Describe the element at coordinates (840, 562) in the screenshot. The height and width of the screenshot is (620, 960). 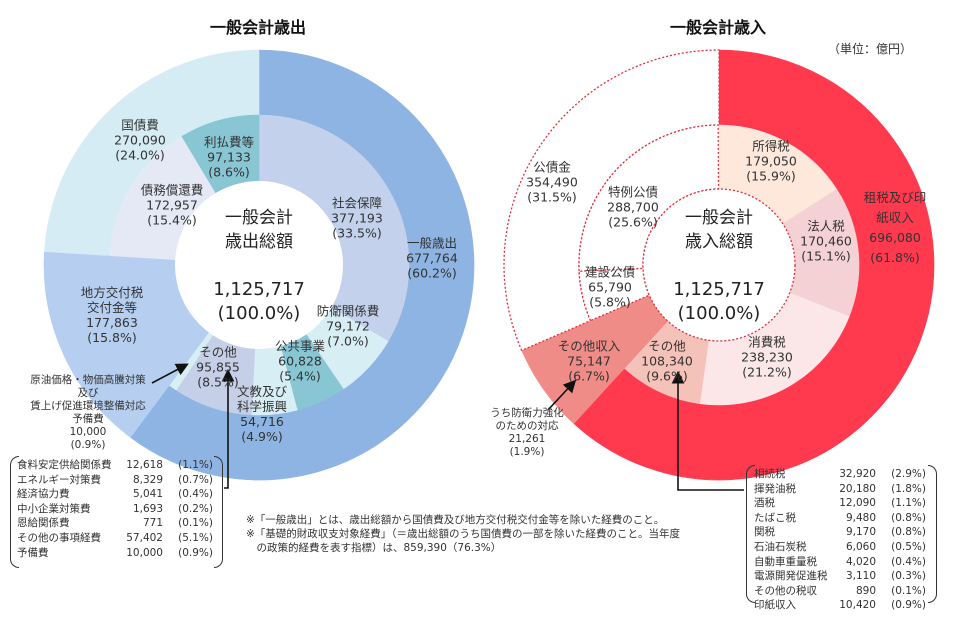
I see `breakdown-row: 自動車重量税 4,020 (0.4%)` at that location.